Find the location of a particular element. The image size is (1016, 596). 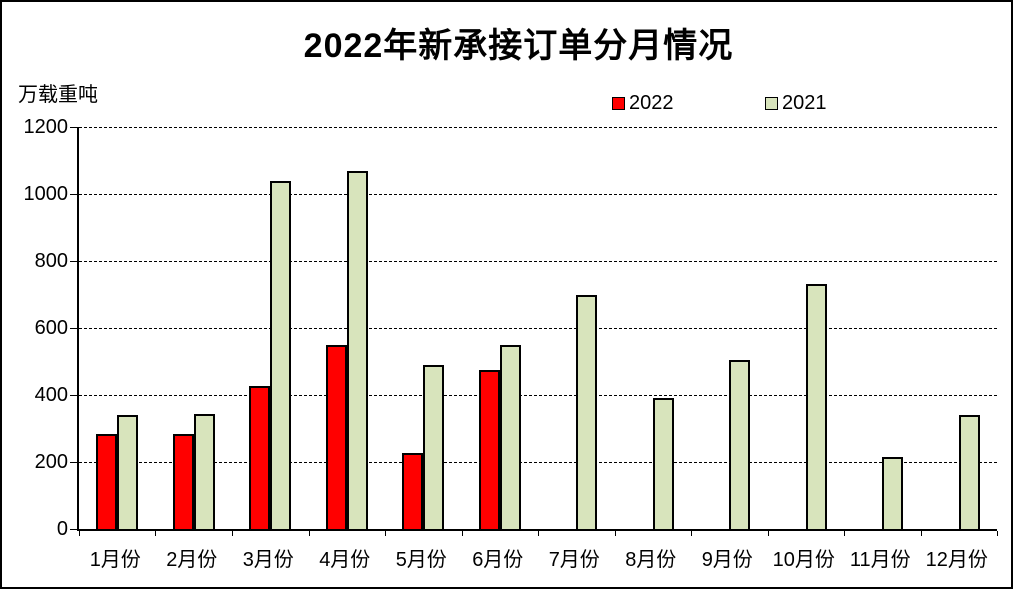

bar-2021-8月份 is located at coordinates (663, 463).